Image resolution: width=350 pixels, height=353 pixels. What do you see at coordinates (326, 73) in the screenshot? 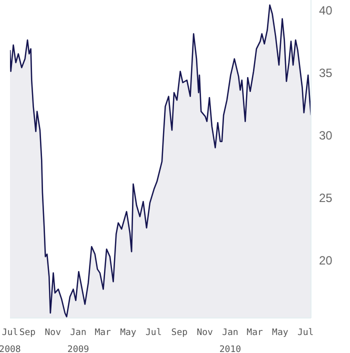
I see `y-tick-label: 35` at bounding box center [326, 73].